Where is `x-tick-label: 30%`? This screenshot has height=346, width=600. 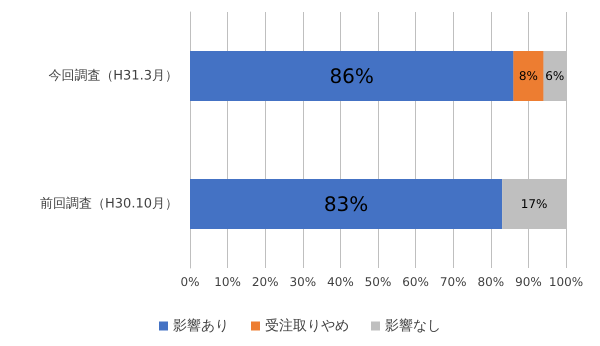
x-tick-label: 30% is located at coordinates (302, 282).